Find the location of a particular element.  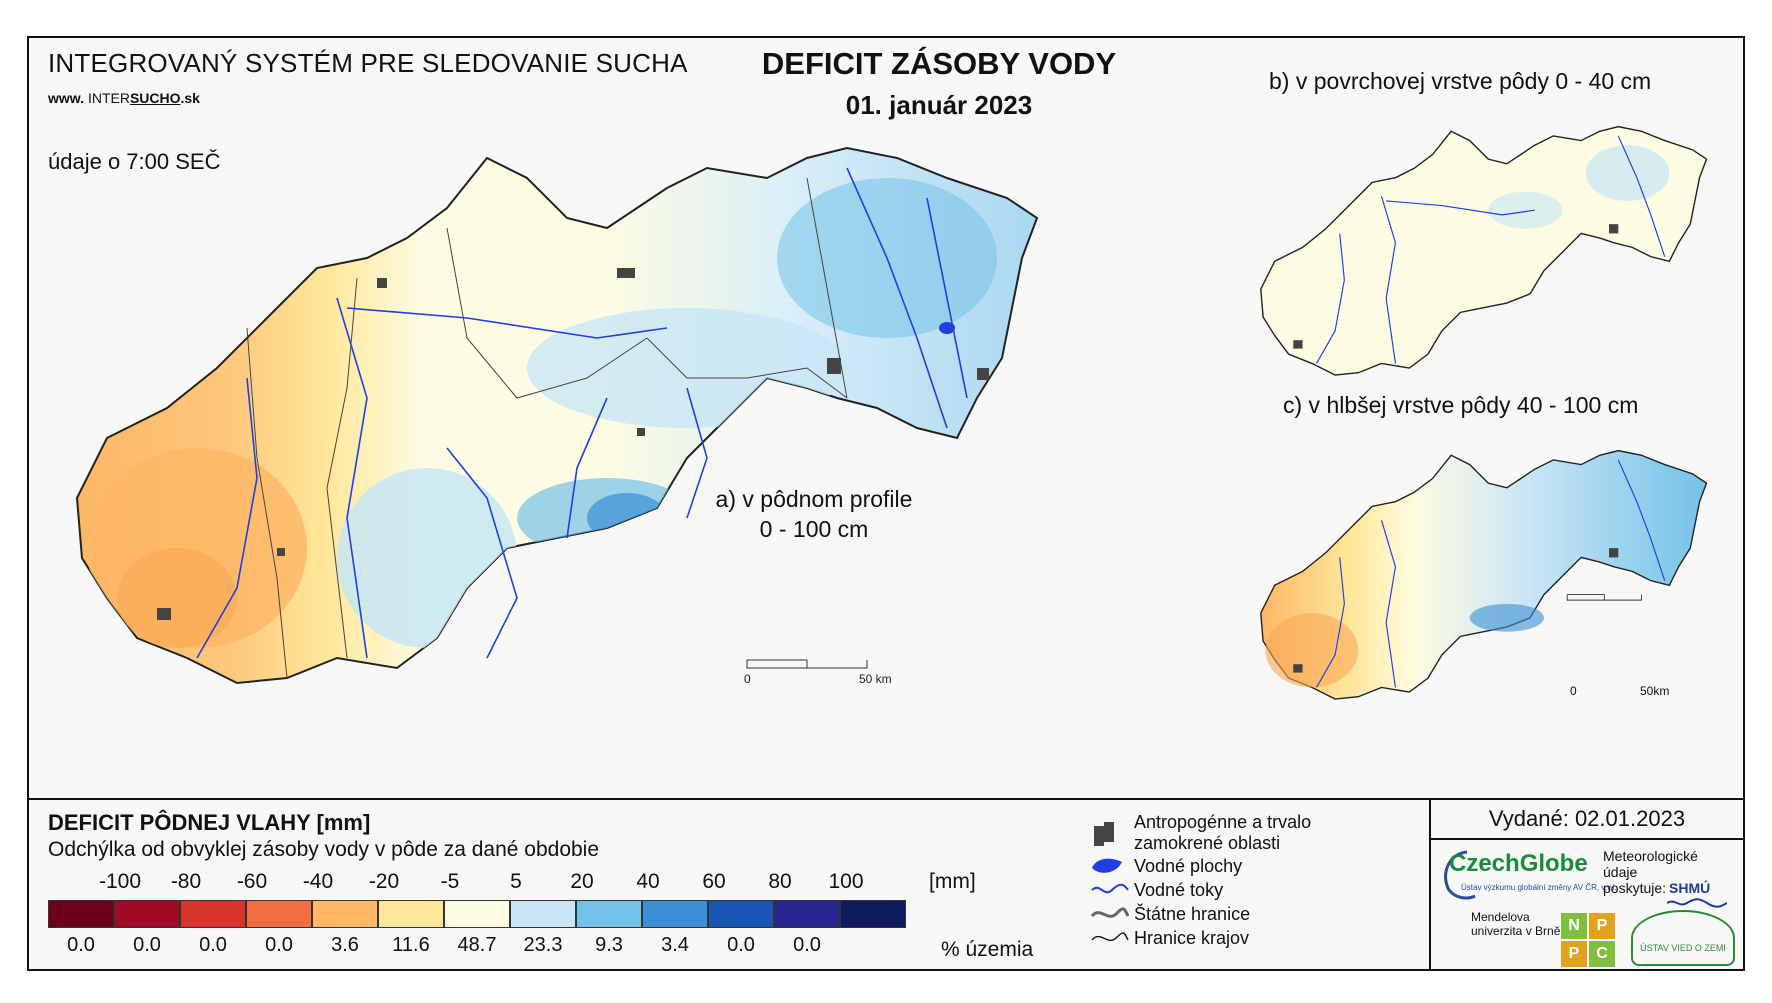

legend-unit: [mm] is located at coordinates (952, 881).